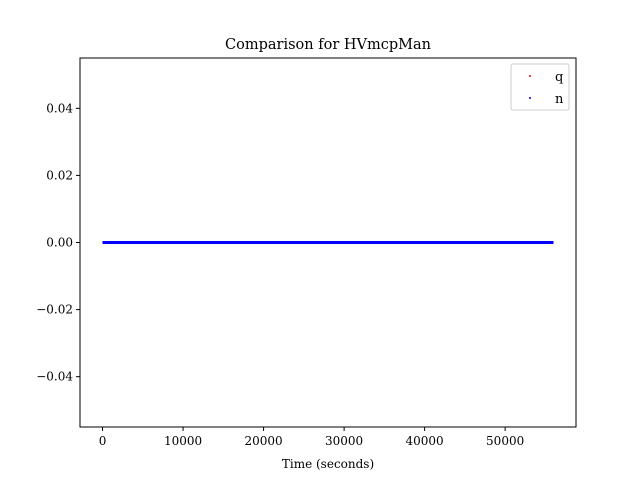 Image resolution: width=640 pixels, height=480 pixels. What do you see at coordinates (328, 464) in the screenshot?
I see `x-axis-title: Time (seconds)` at bounding box center [328, 464].